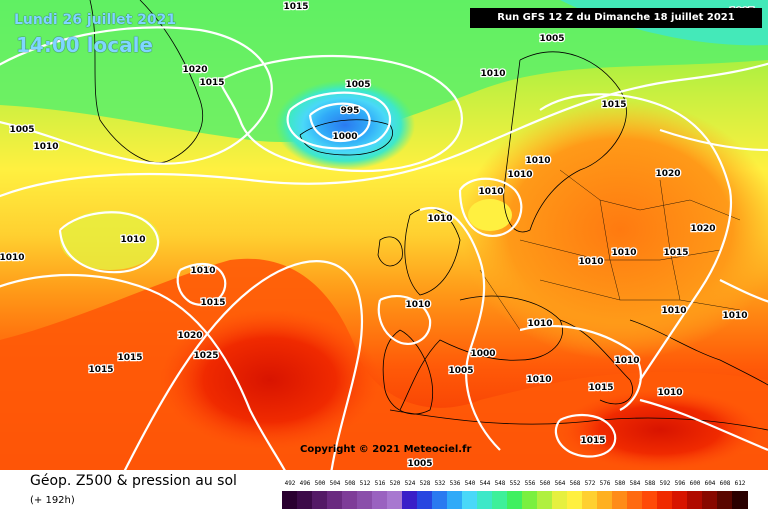 This screenshot has height=512, width=768. I want to click on yellow-cell-north-sea, so click(490, 215).